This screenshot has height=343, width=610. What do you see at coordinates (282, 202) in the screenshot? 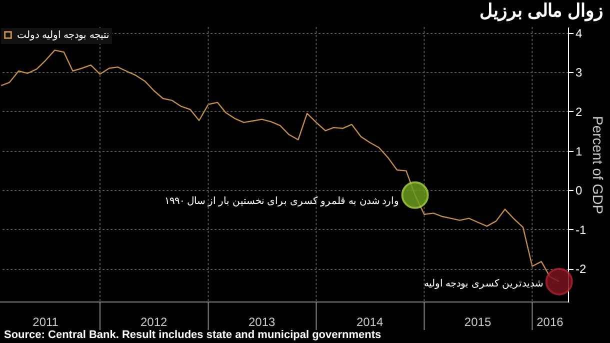
I see `annotation: وارد شدن به قلمرو کسری برای نخستین بار از سال ۱۹۹۰` at bounding box center [282, 202].